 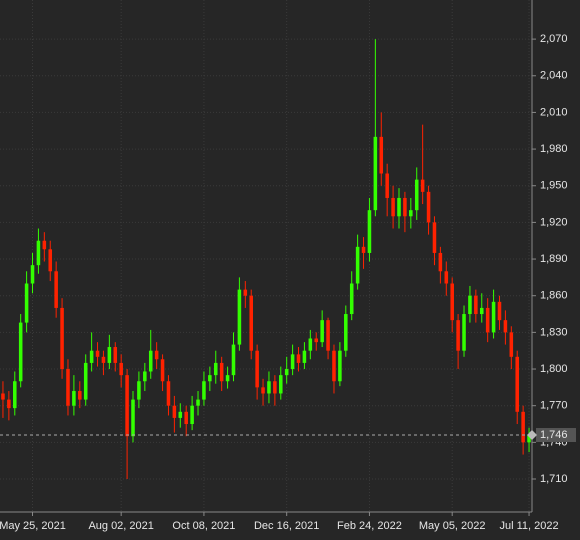 I want to click on x-tick-label: May 25, 2021, so click(x=33, y=526).